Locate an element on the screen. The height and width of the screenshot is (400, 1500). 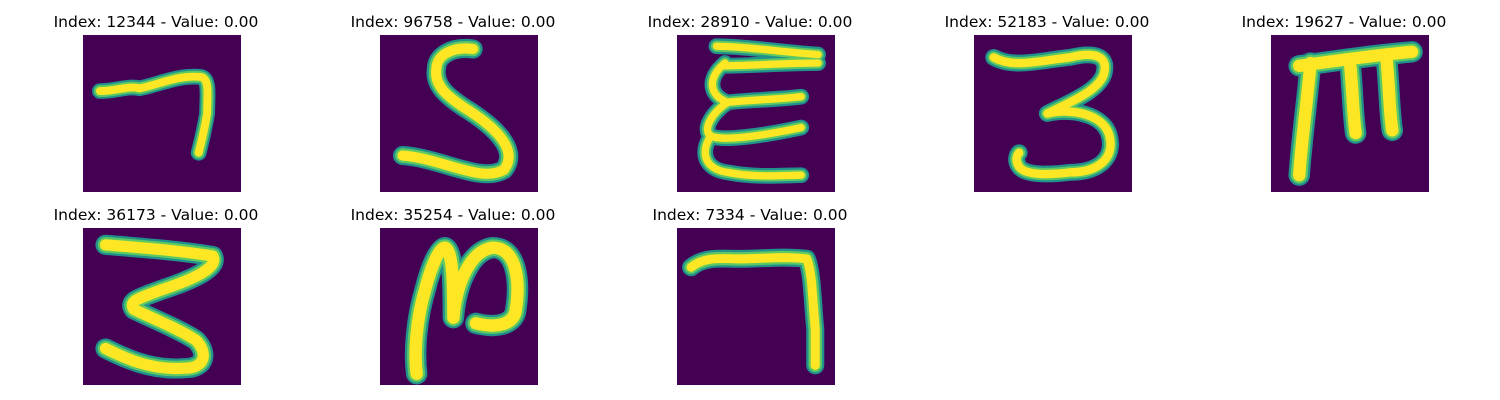
epsilon-e-glyph-image is located at coordinates (756, 113).